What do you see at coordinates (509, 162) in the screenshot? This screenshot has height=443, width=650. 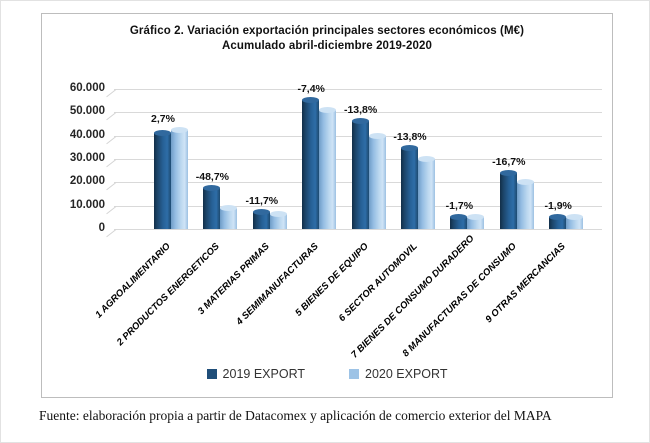 I see `variation-label-8: -16,7%` at bounding box center [509, 162].